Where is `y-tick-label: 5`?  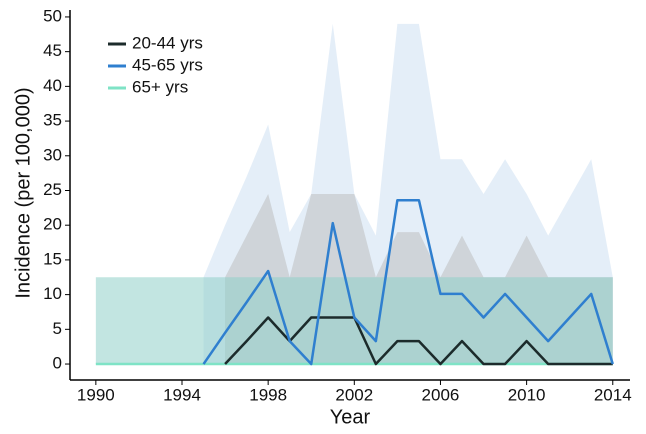 y-tick-label: 5 is located at coordinates (57, 328).